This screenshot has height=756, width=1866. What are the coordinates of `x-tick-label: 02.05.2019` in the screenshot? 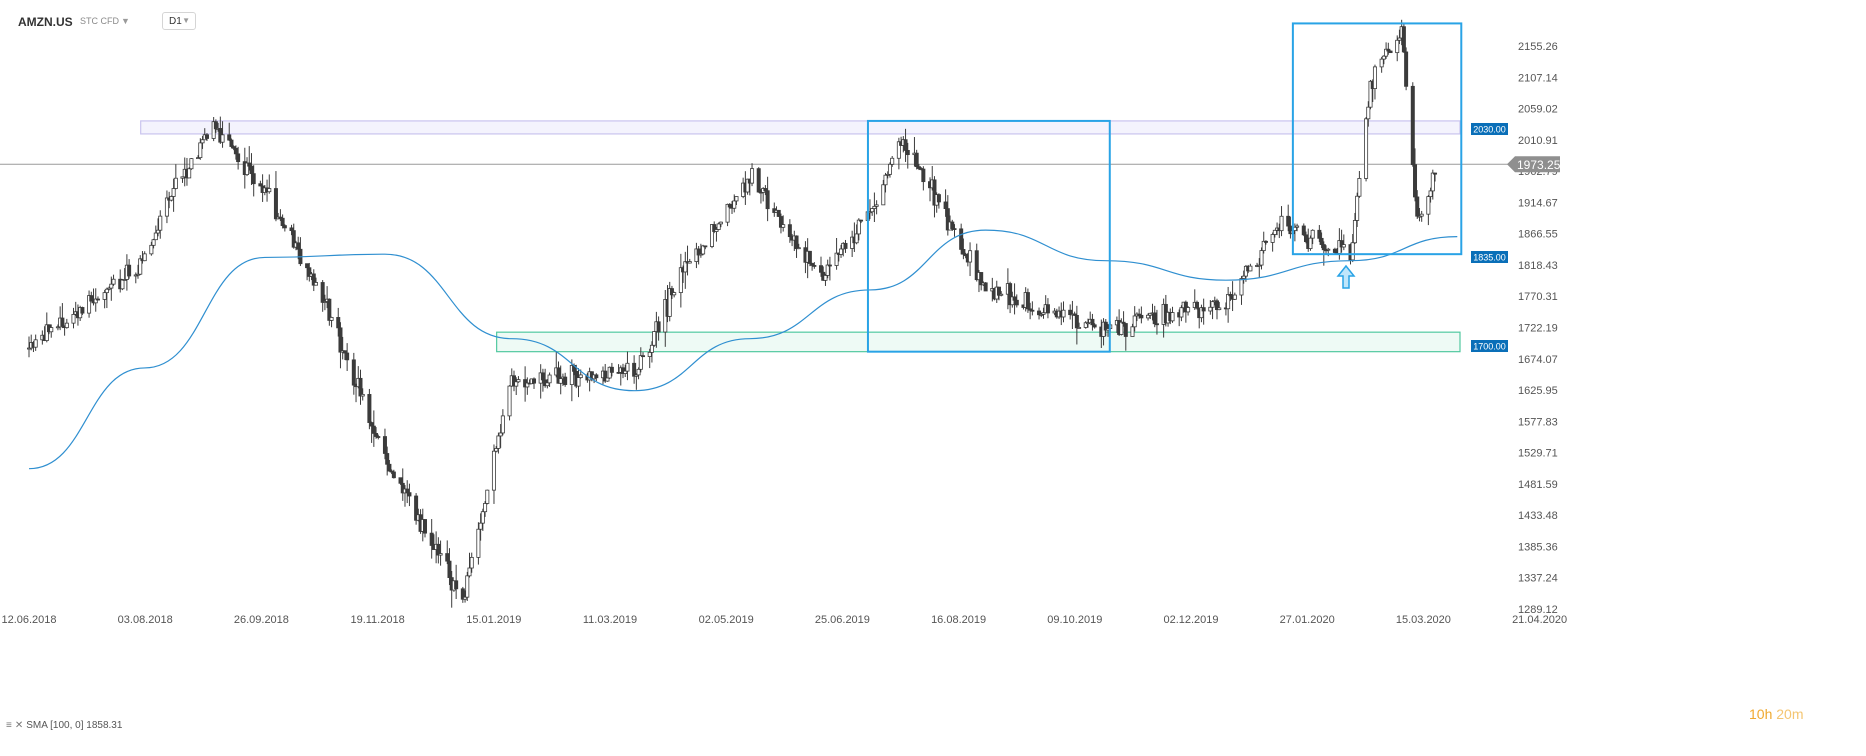 It's located at (726, 620).